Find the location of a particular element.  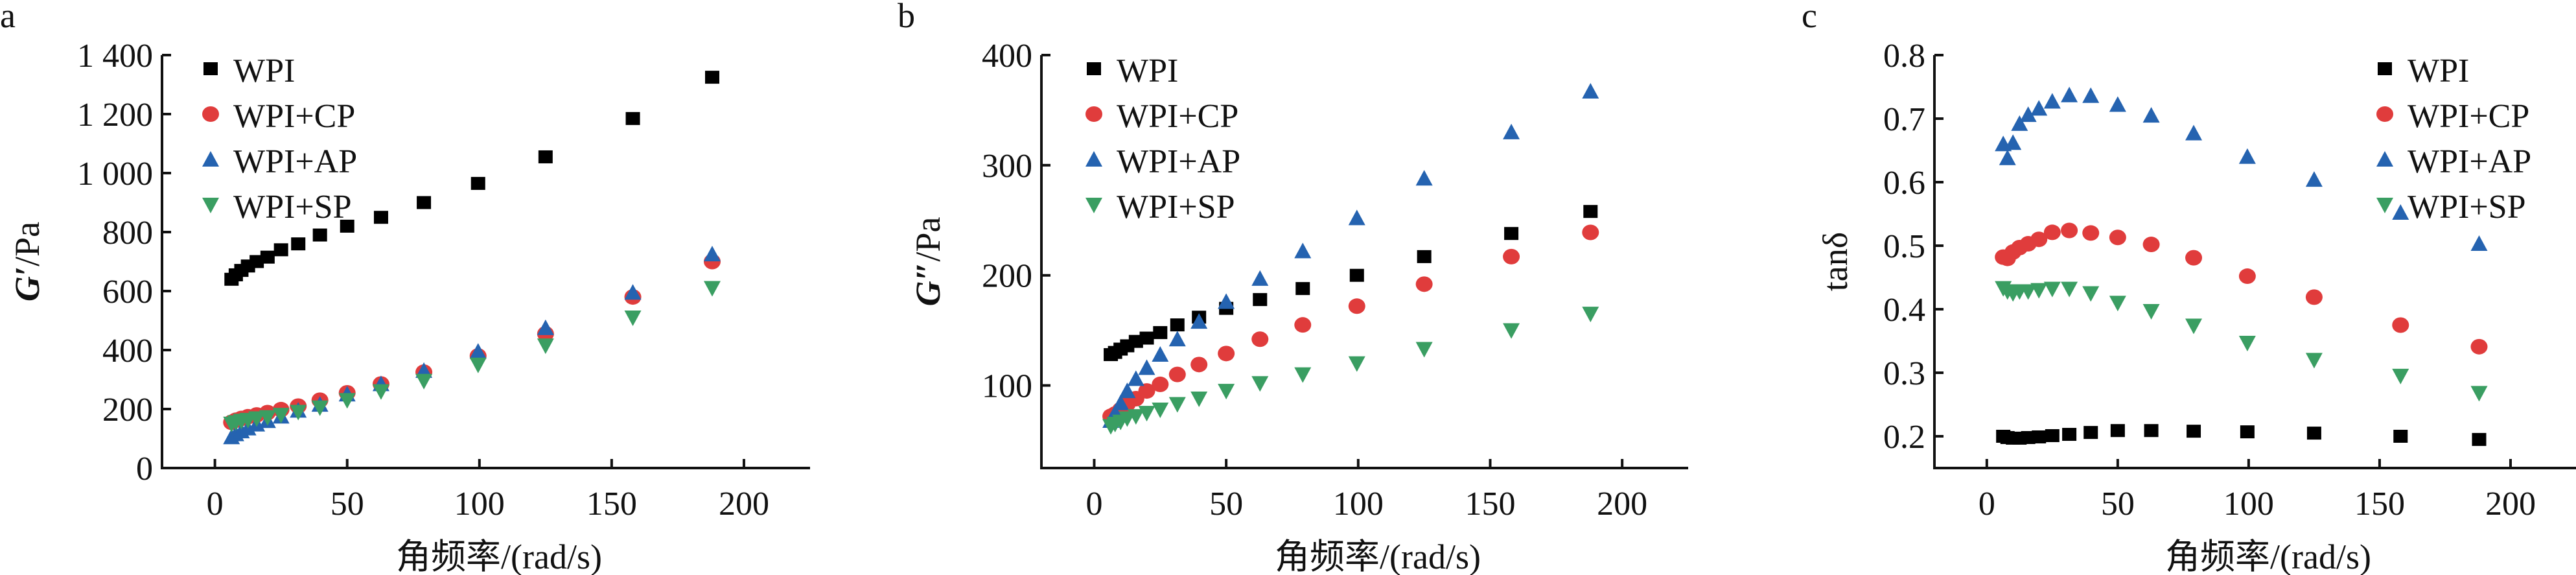

y-tick-label: 0.8 is located at coordinates (1904, 56).